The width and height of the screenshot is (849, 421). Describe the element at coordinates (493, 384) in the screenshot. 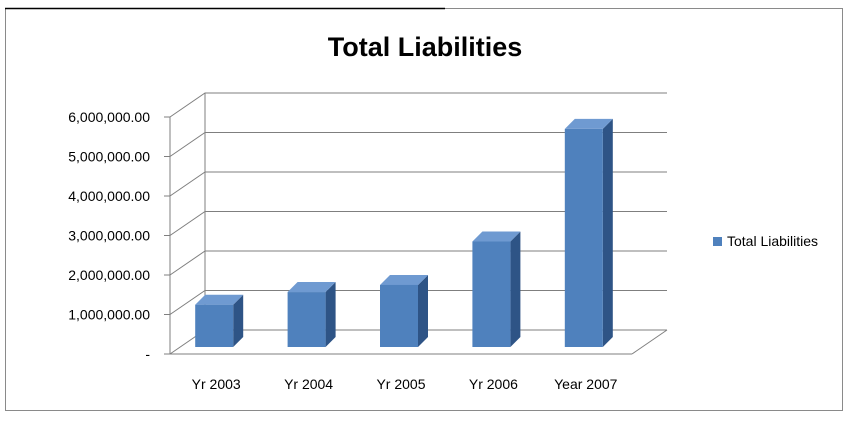

I see `x-tick-label: Yr 2006` at that location.